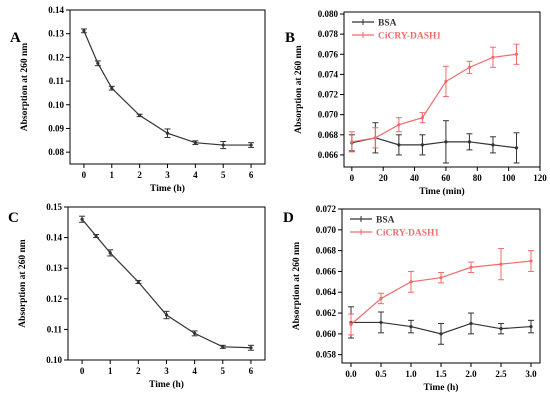  What do you see at coordinates (54, 360) in the screenshot?
I see `y-tick-label: 0.10` at bounding box center [54, 360].